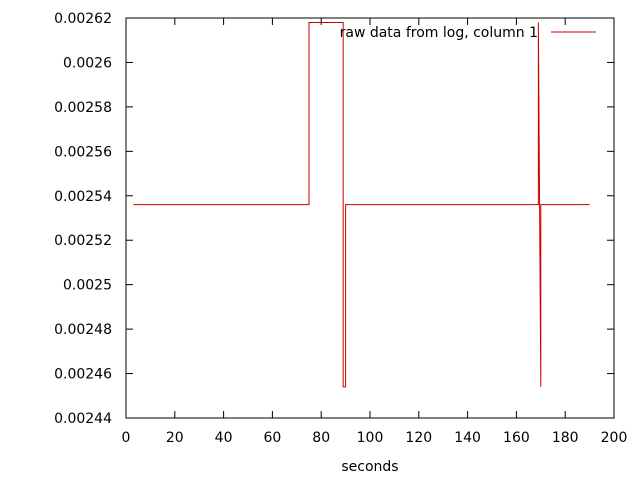  I want to click on y-tick-label: 0.0025, so click(87, 286).